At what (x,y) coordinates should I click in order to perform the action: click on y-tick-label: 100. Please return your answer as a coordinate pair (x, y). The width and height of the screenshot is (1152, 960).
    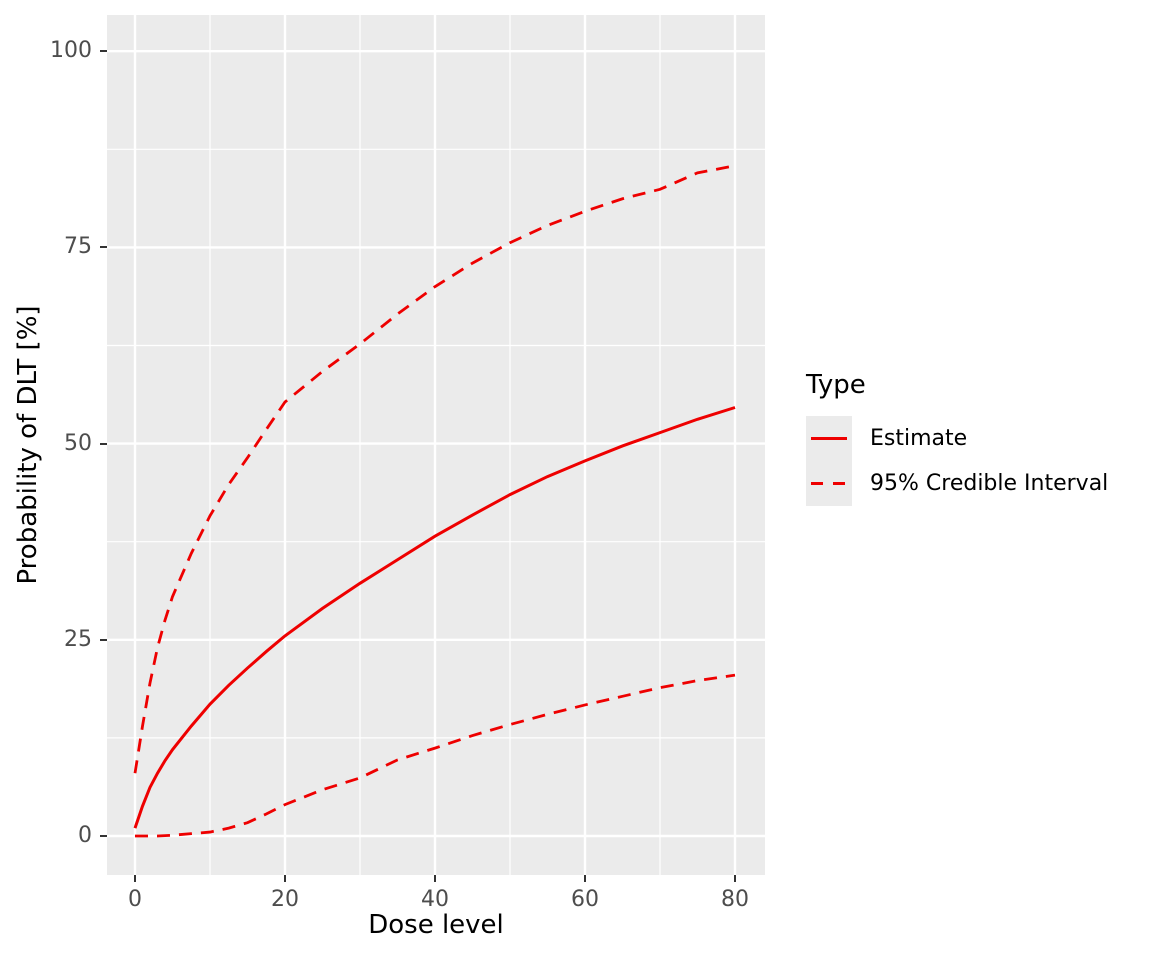
    Looking at the image, I should click on (71, 51).